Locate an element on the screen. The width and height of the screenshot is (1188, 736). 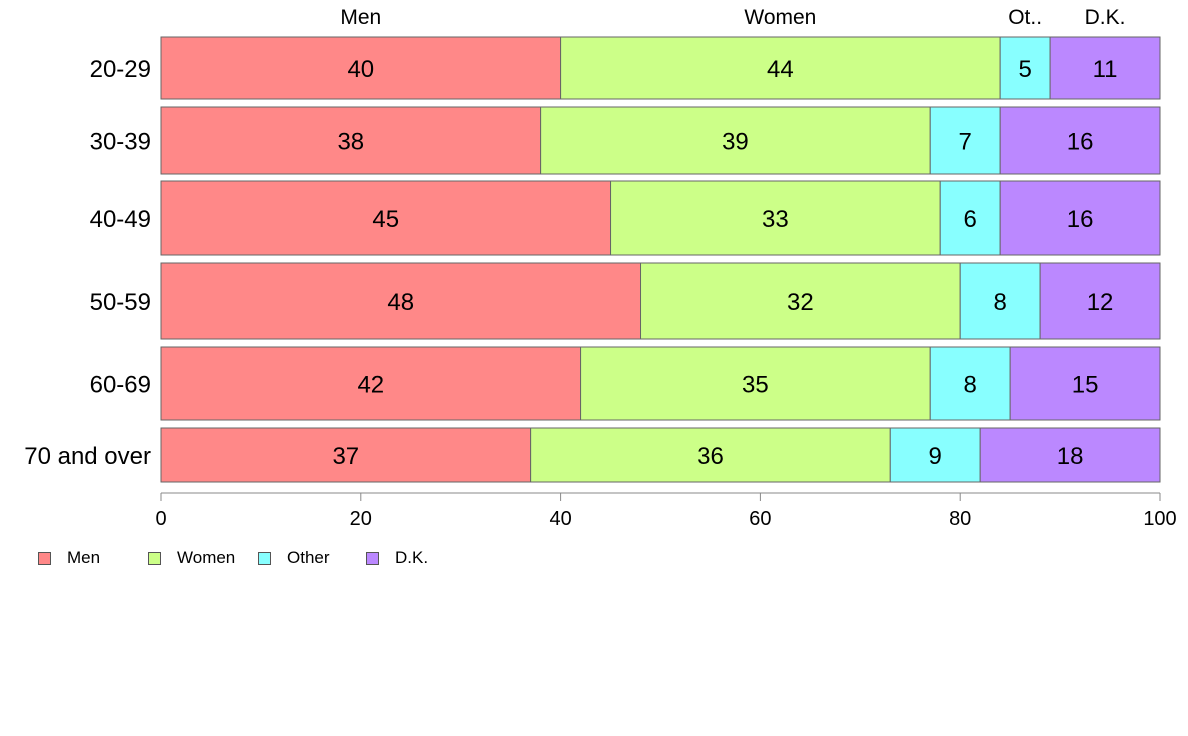
legend-label-women: Women is located at coordinates (206, 557).